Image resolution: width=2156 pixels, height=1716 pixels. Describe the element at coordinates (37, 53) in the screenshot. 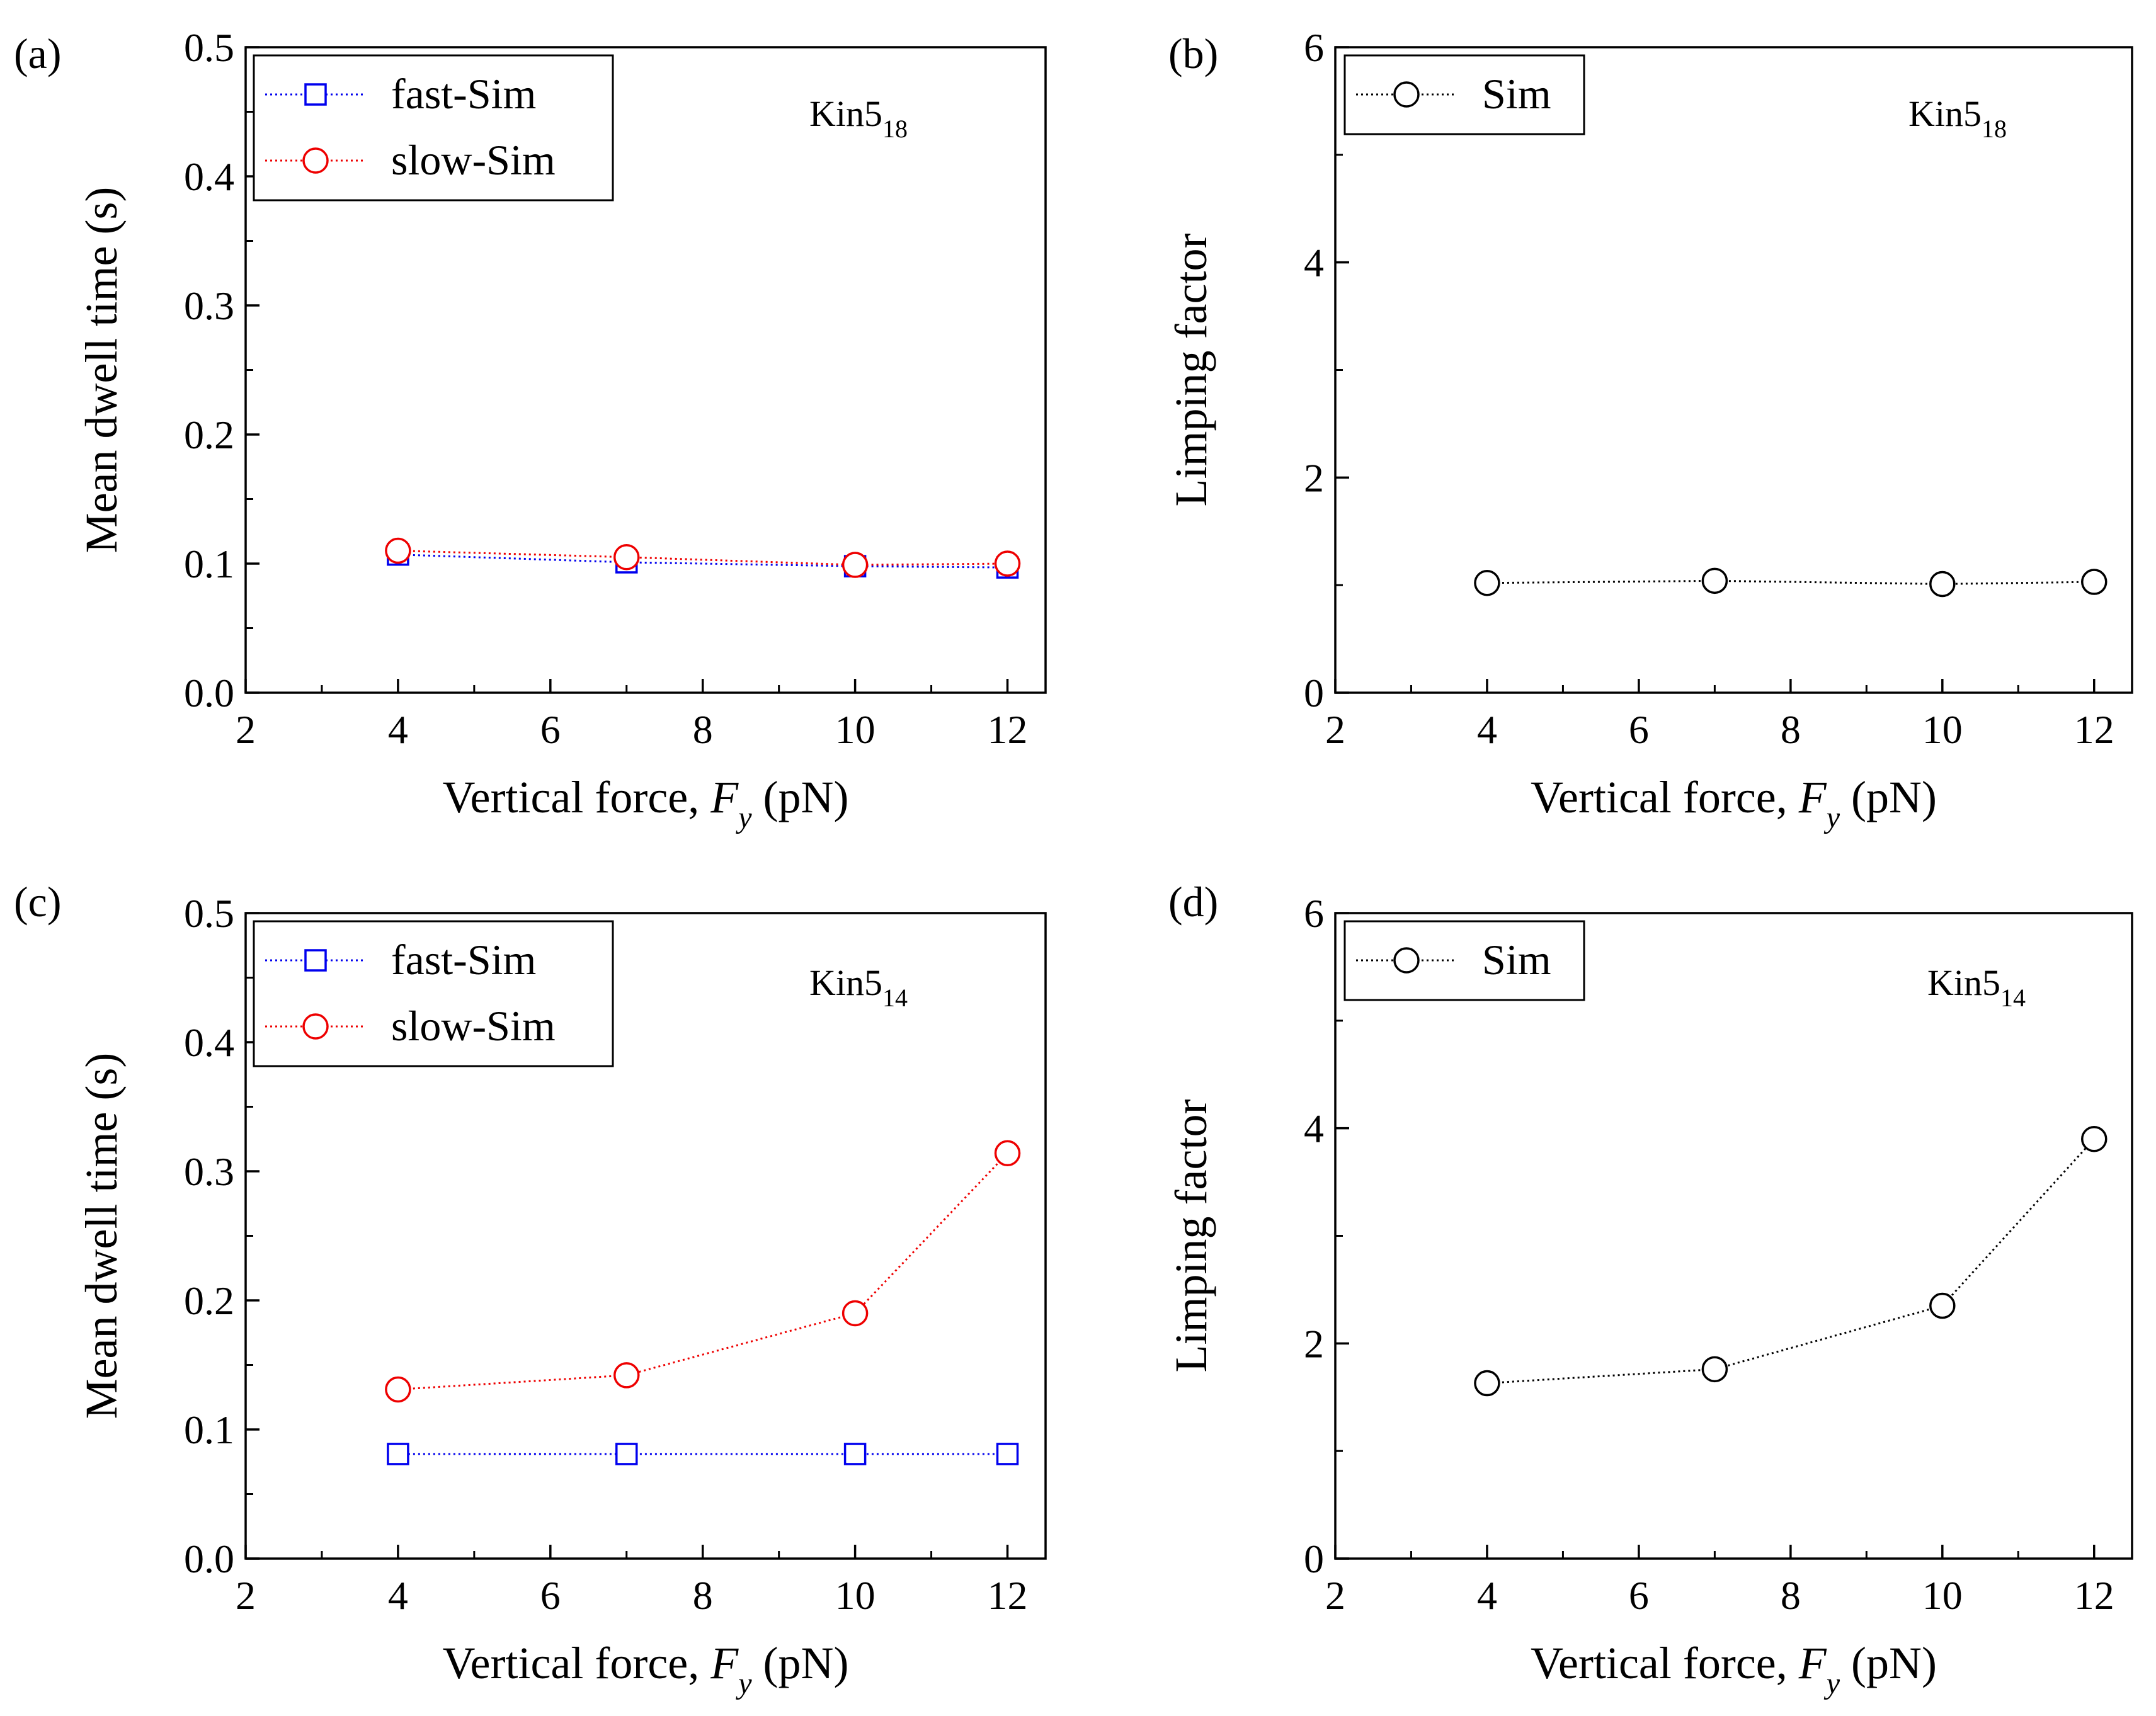

I see `panel-a-tag: (a)` at that location.